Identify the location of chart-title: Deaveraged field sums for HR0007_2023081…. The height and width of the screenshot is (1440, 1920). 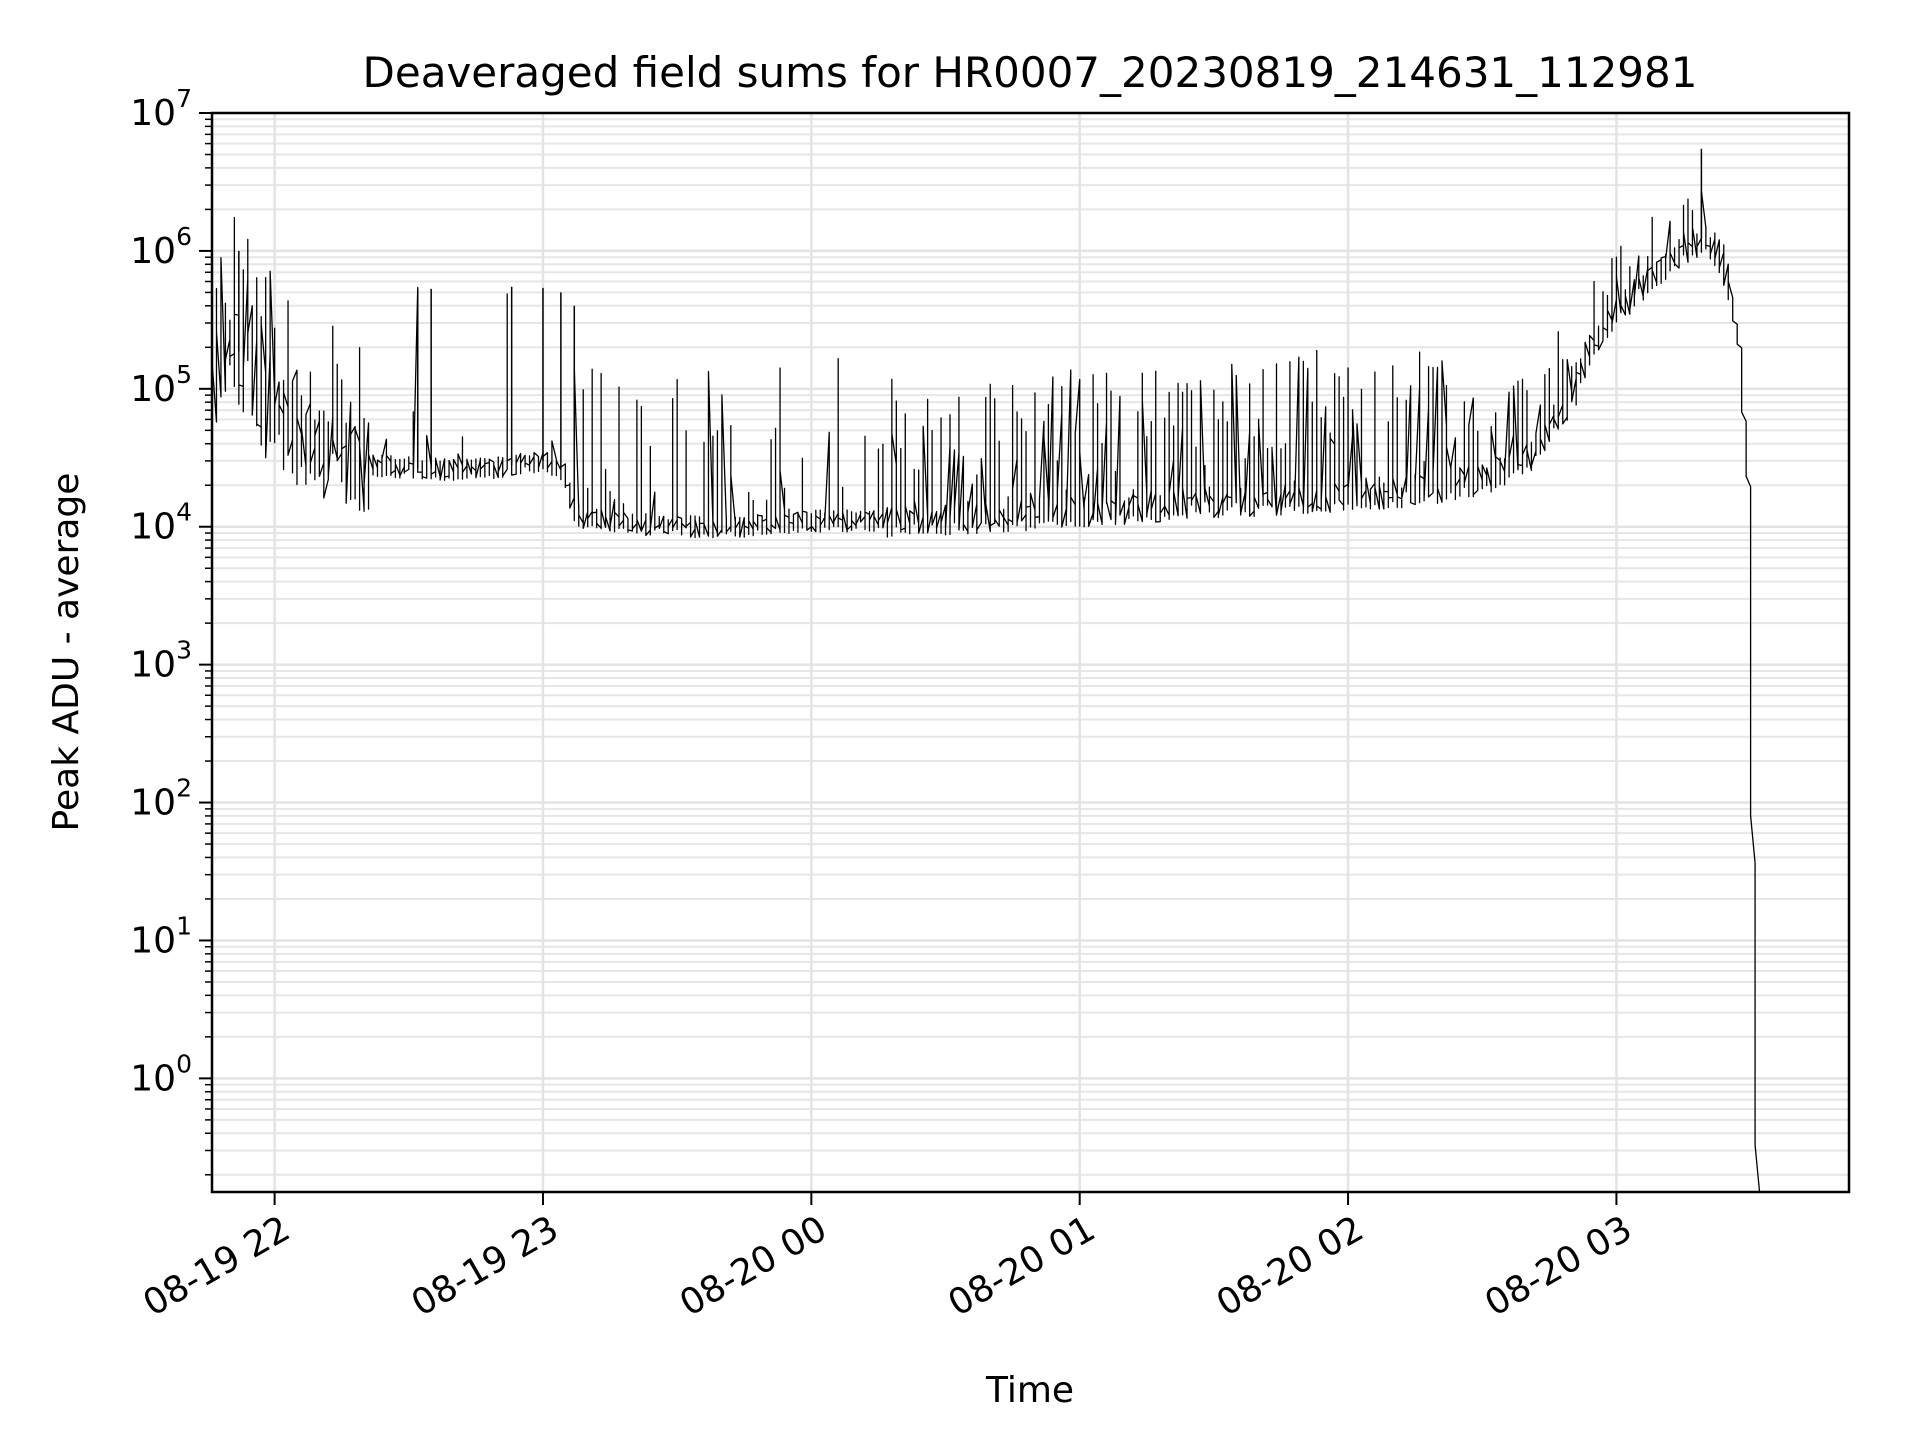
(1030, 72).